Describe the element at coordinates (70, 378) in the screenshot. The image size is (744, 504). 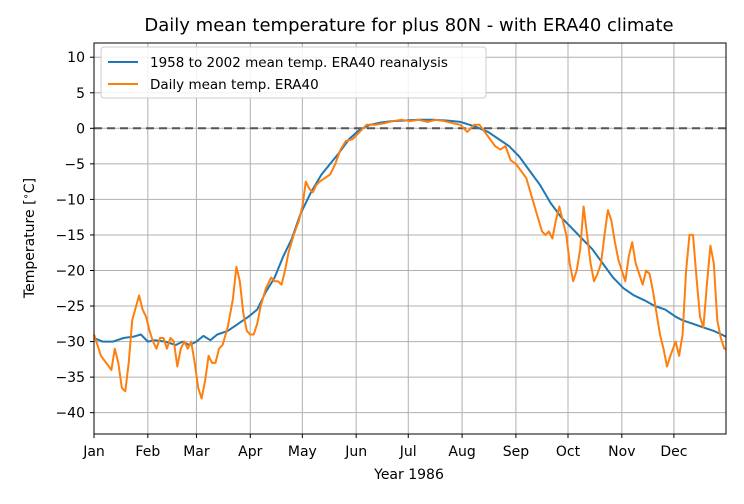
I see `y-tick-label: −35` at that location.